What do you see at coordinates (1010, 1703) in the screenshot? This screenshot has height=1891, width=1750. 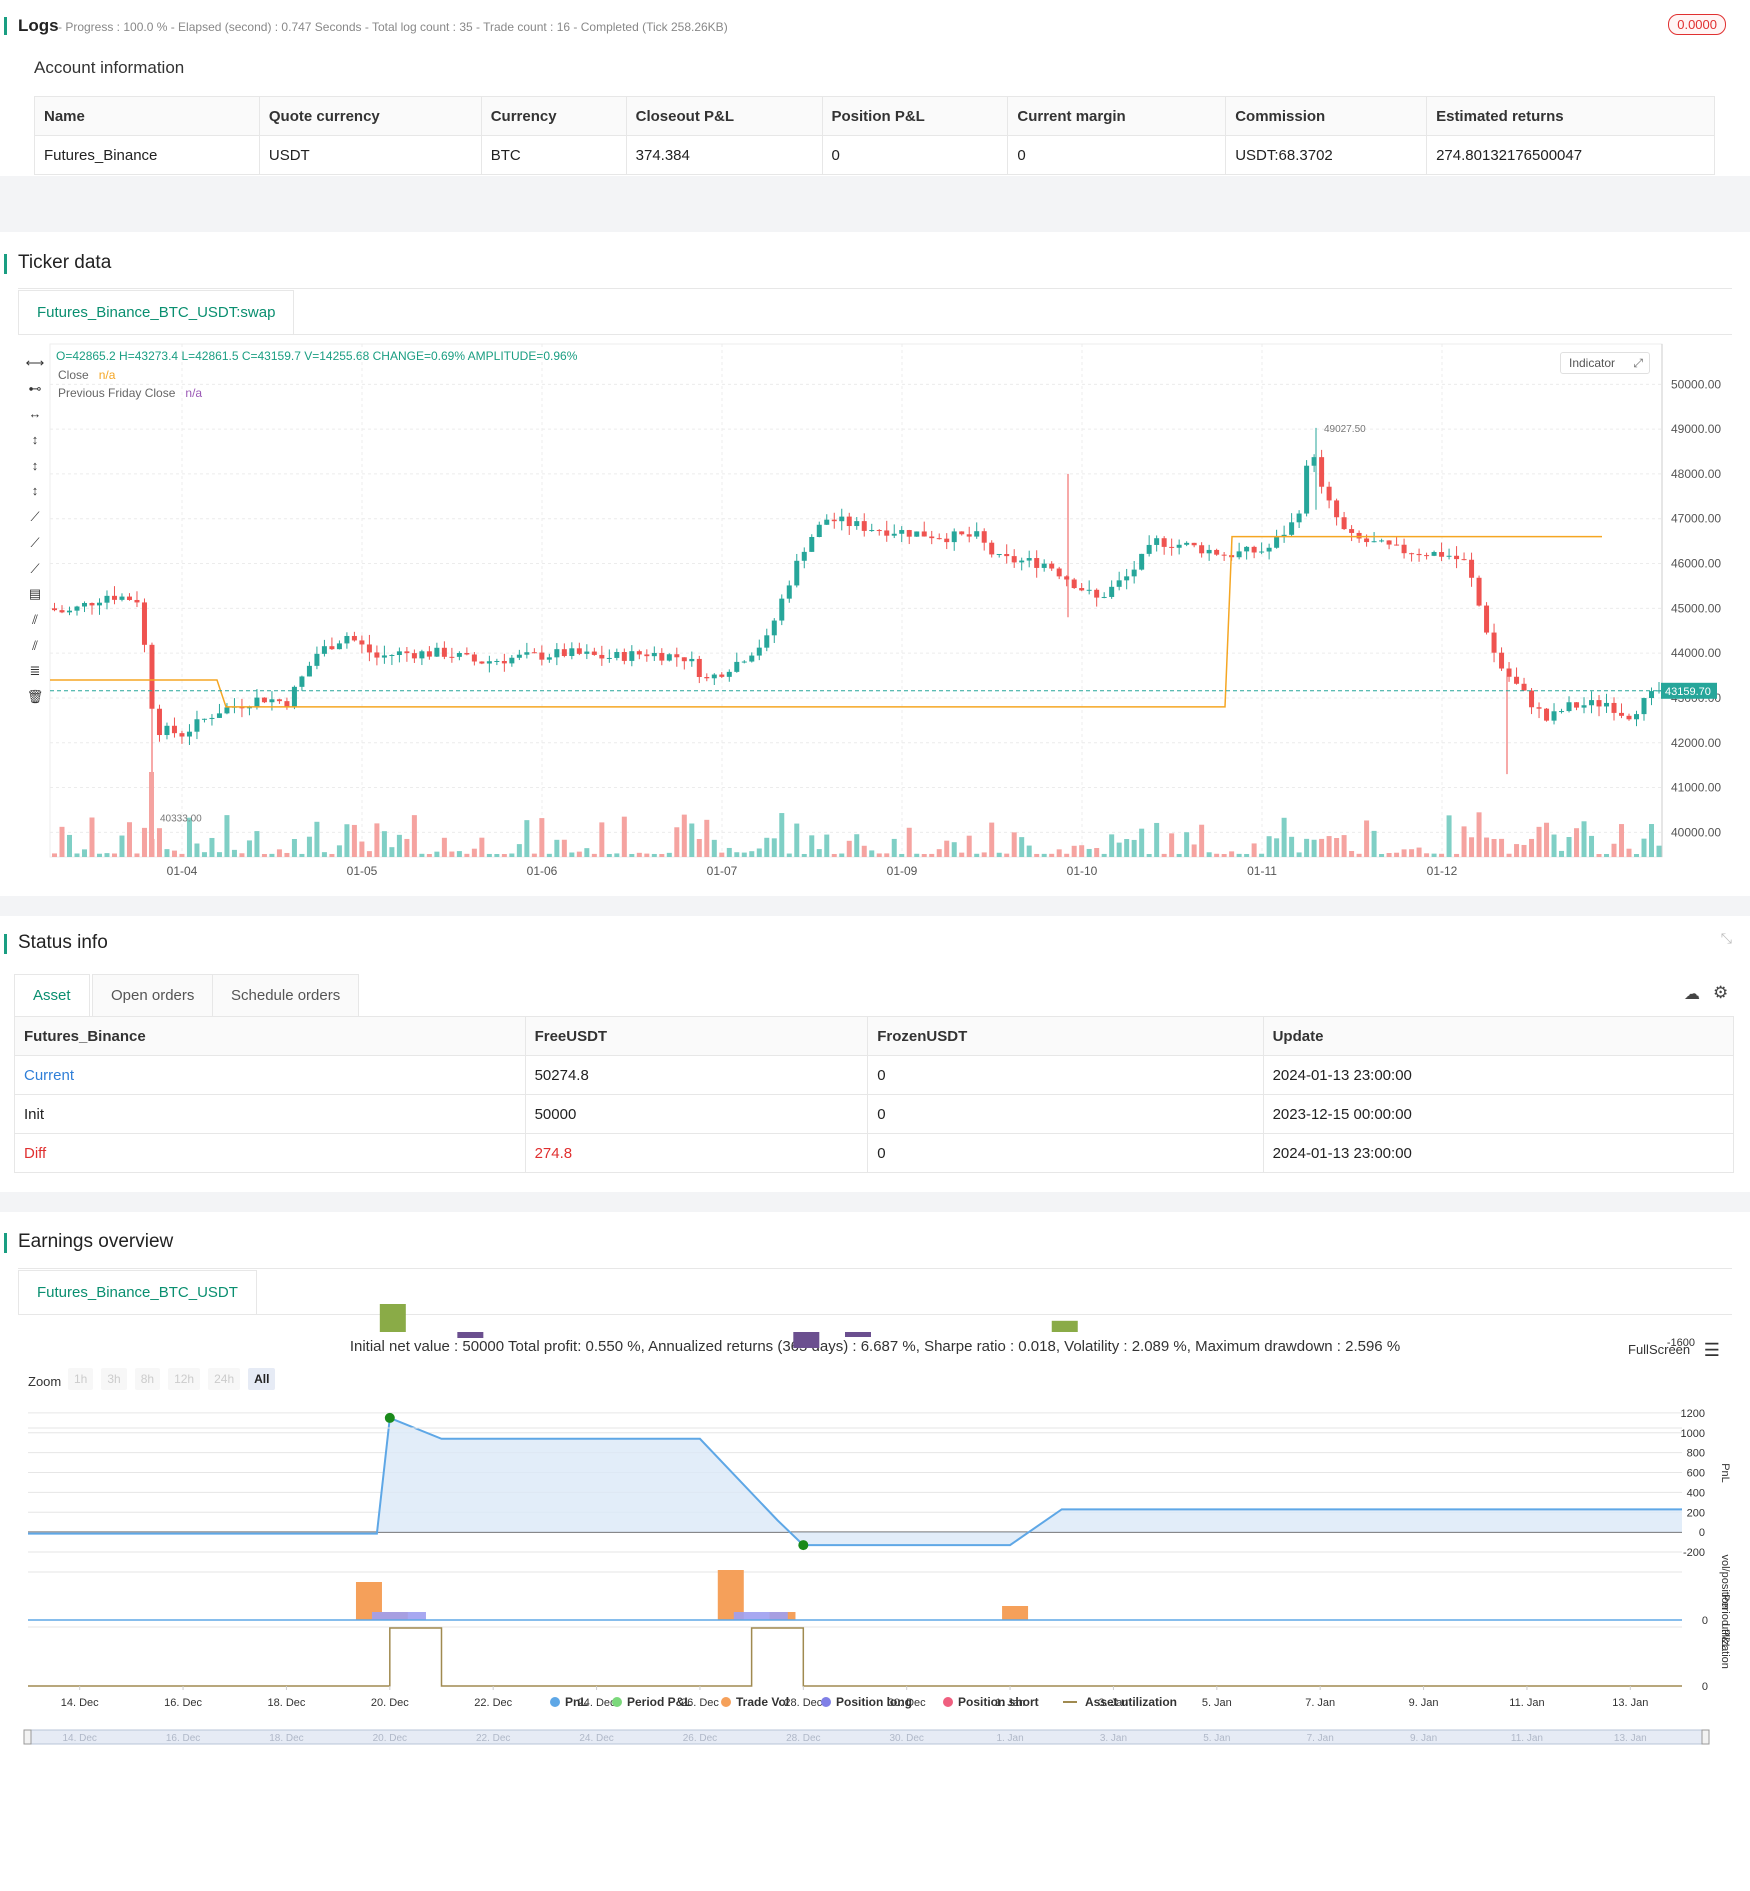 I see `x-tick-label: 1. Jan` at bounding box center [1010, 1703].